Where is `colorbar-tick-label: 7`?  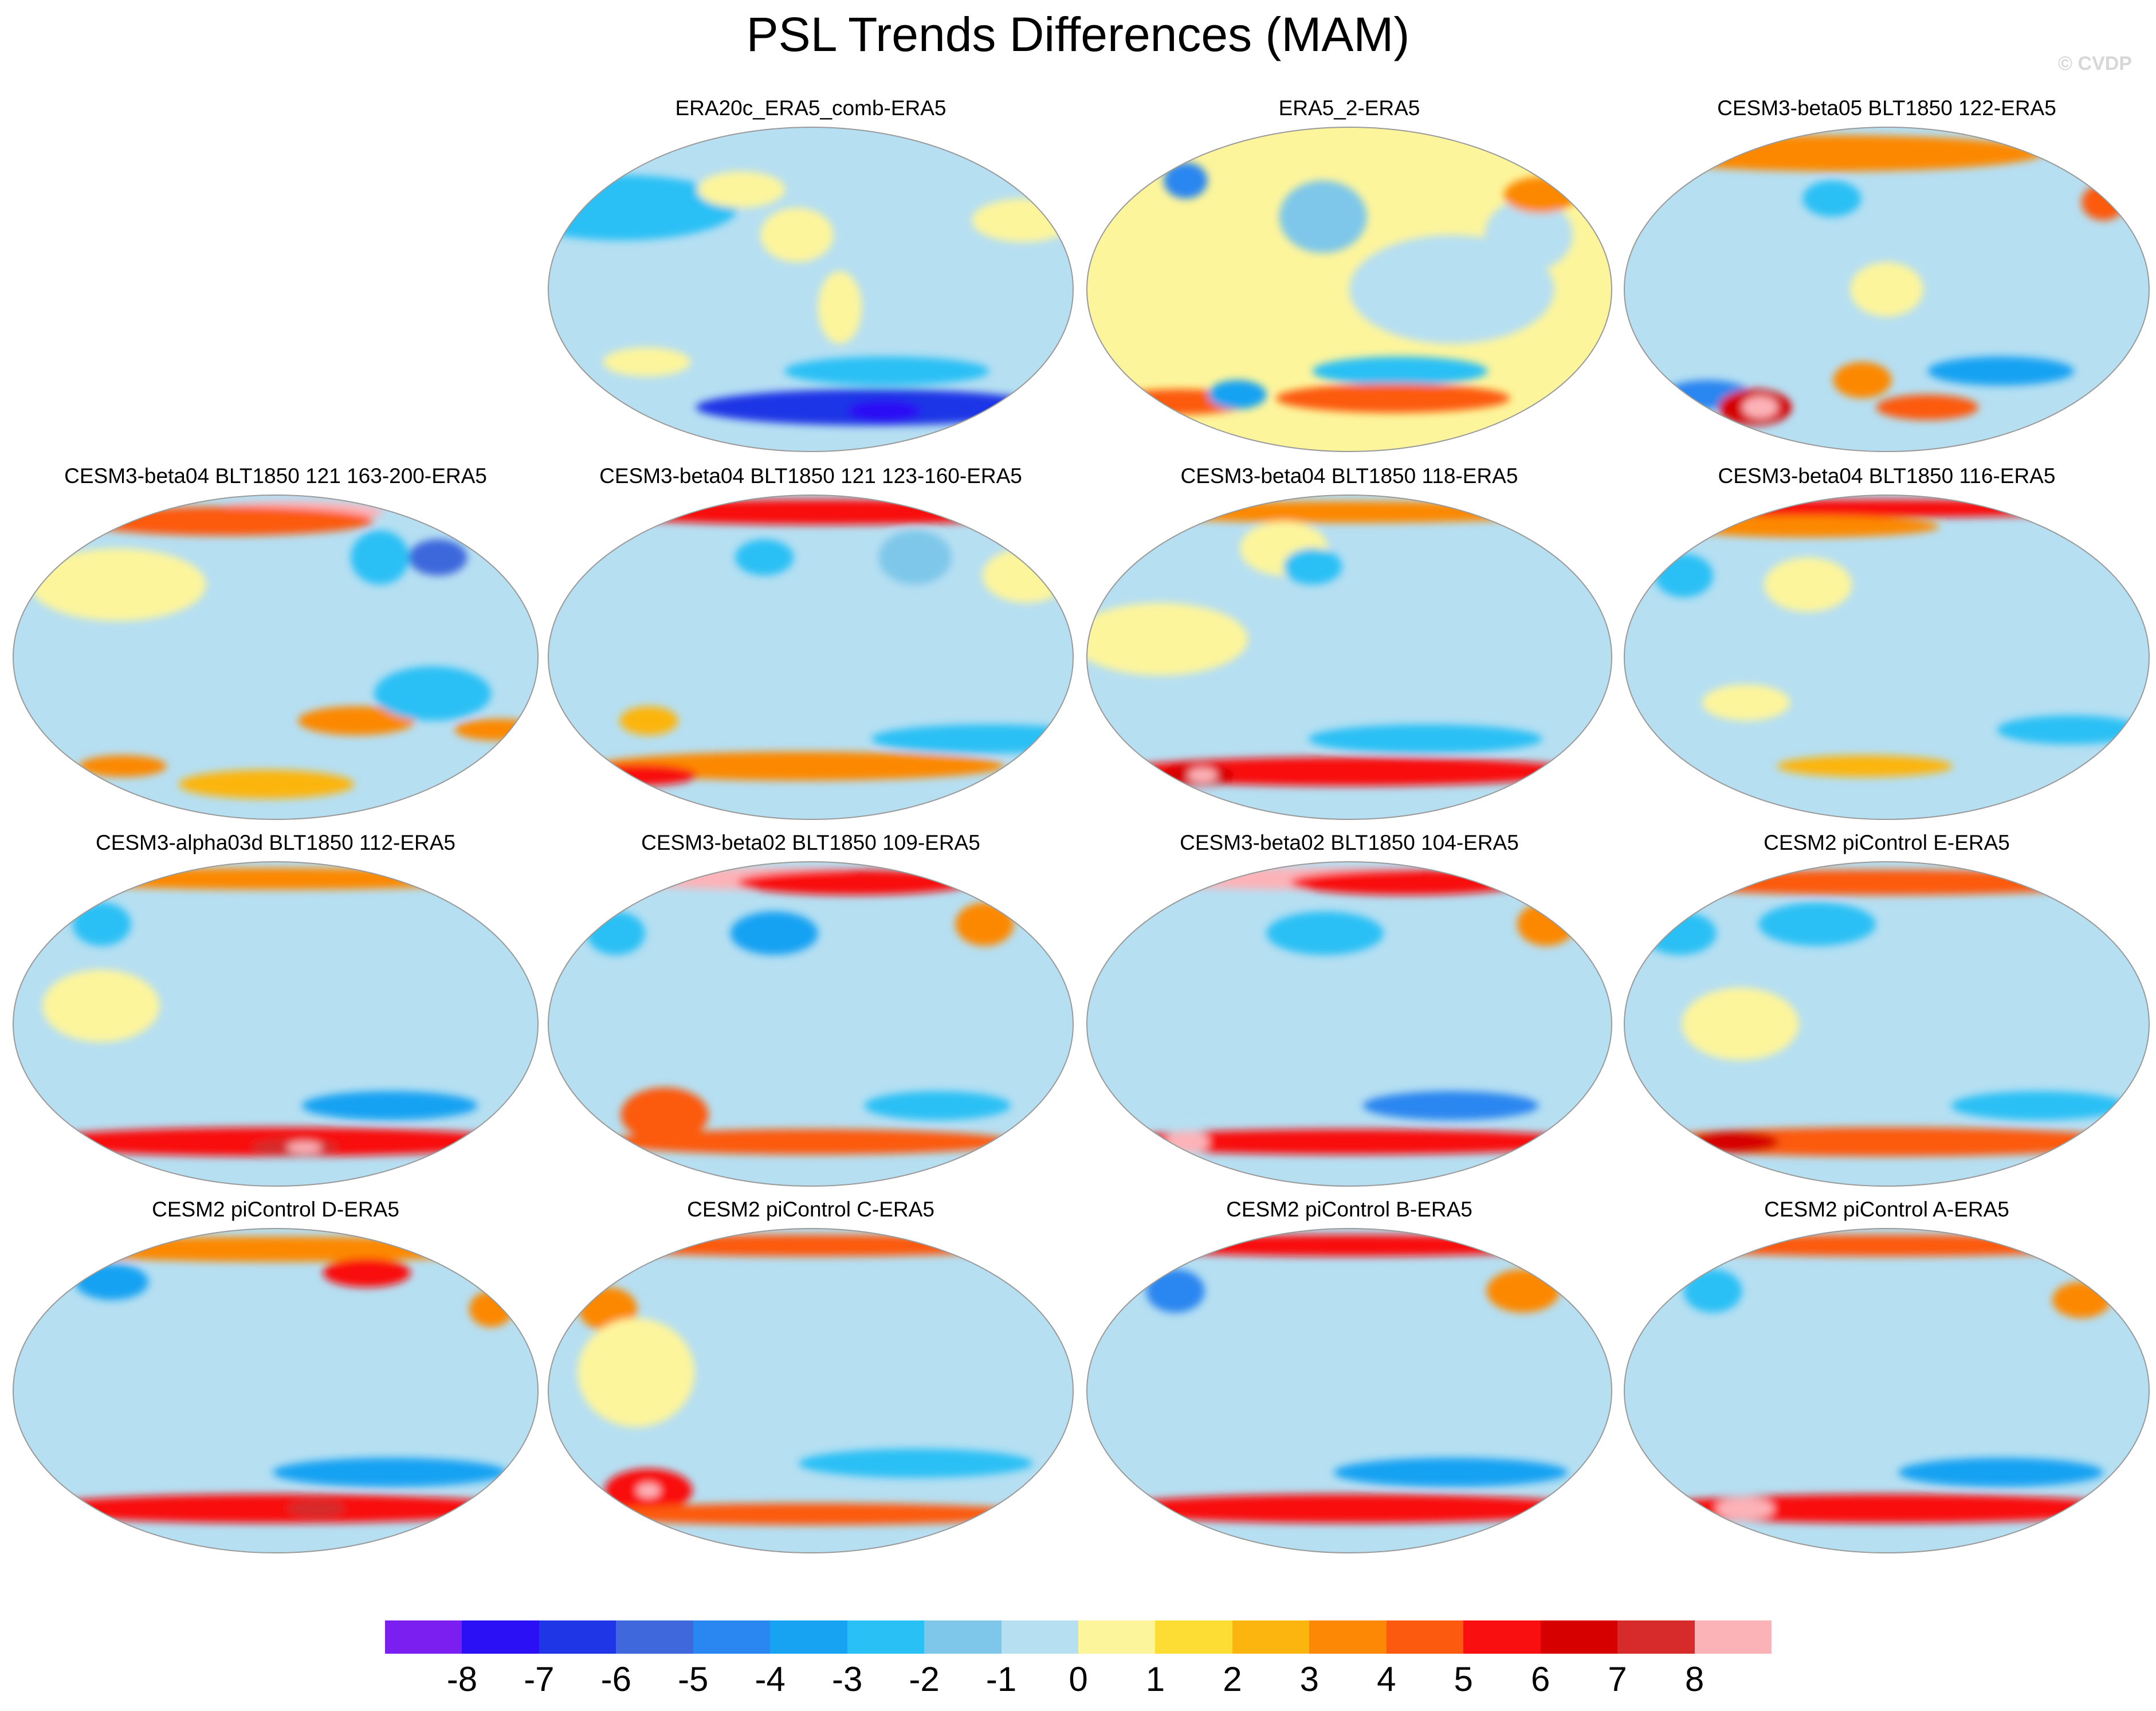 colorbar-tick-label: 7 is located at coordinates (1617, 1679).